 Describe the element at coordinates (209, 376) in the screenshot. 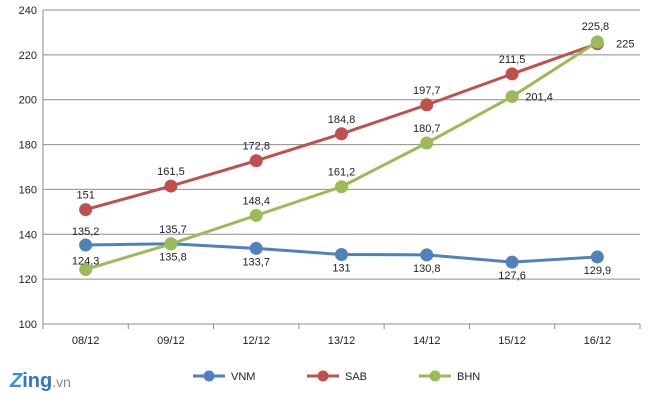

I see `legend-marker-vnm` at that location.